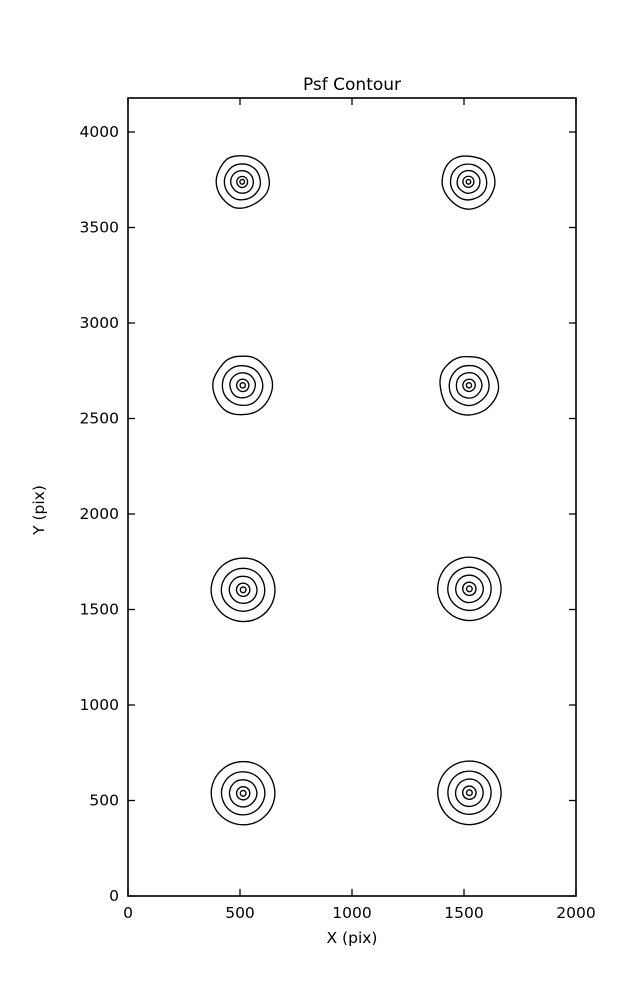 This screenshot has width=637, height=1000. I want to click on y-axis-tick-labels: 0 500 1000 1500 2000 2500 3000 3500 4000, so click(99, 514).